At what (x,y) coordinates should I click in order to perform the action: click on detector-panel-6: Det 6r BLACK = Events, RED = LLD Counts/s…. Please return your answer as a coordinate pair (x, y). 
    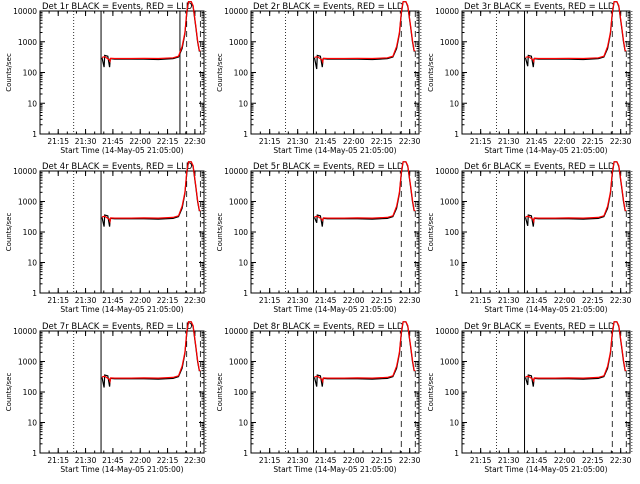
    Looking at the image, I should click on (530, 237).